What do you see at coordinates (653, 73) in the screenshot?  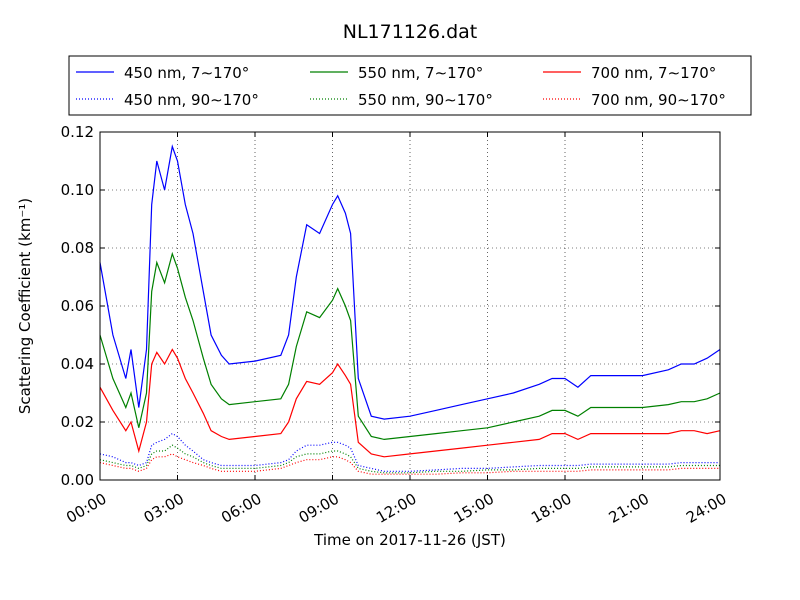 I see `legend-label-4: 700 nm, 7∼170°` at bounding box center [653, 73].